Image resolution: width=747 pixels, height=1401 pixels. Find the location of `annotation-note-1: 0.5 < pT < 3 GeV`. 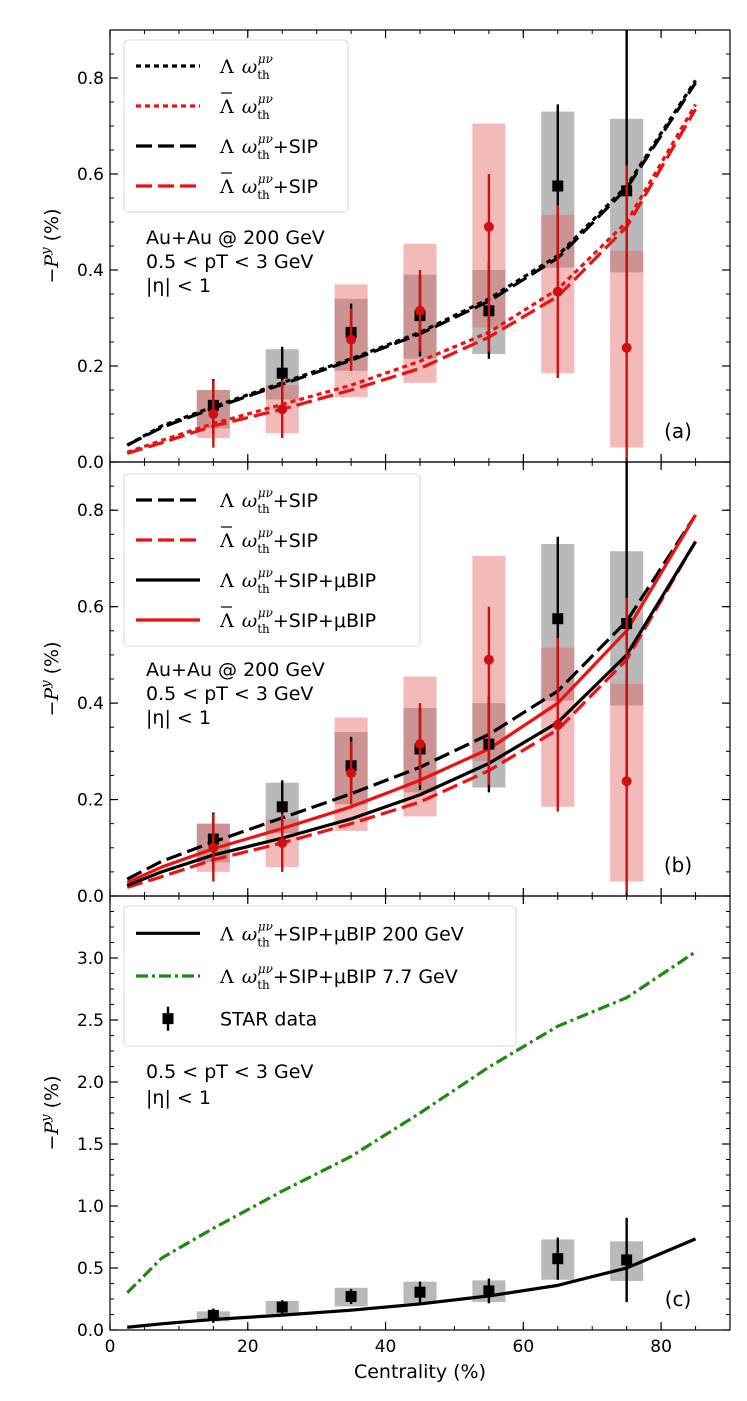

annotation-note-1: 0.5 < pT < 3 GeV is located at coordinates (229, 1072).